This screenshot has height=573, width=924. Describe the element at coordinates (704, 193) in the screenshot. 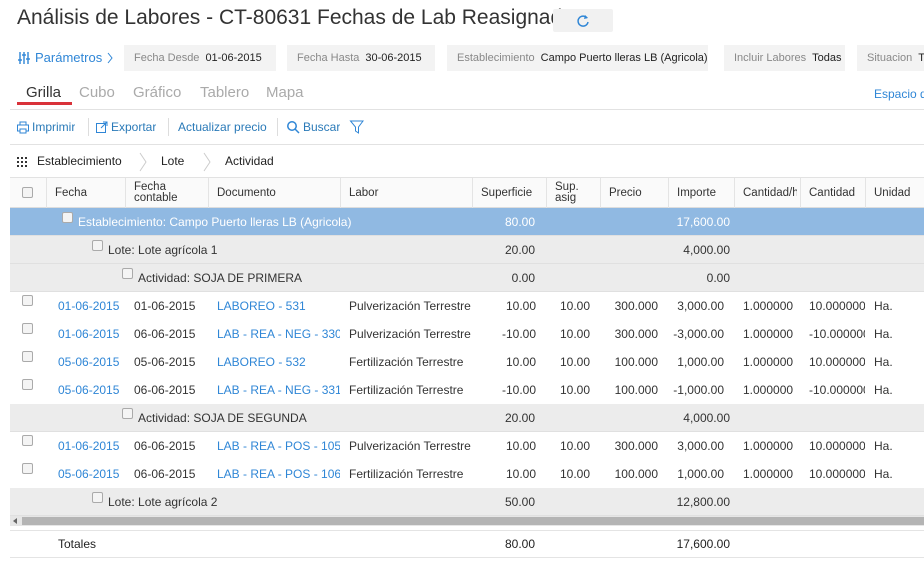

I see `column-header: Importe` at that location.